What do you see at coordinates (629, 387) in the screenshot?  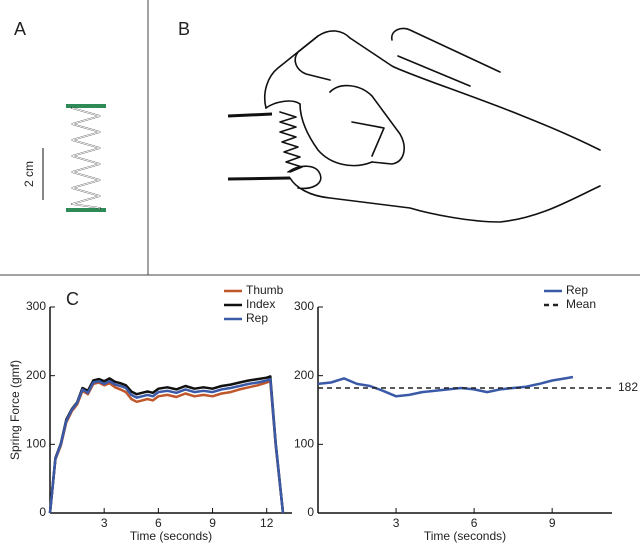 I see `mean-label: 182 gmf` at bounding box center [629, 387].